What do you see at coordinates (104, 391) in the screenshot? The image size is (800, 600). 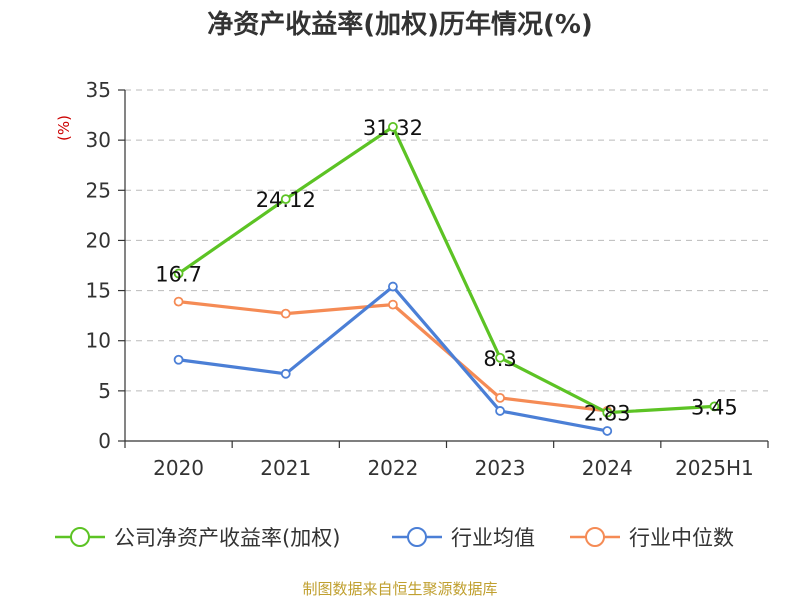 I see `y-tick-label: 5` at bounding box center [104, 391].